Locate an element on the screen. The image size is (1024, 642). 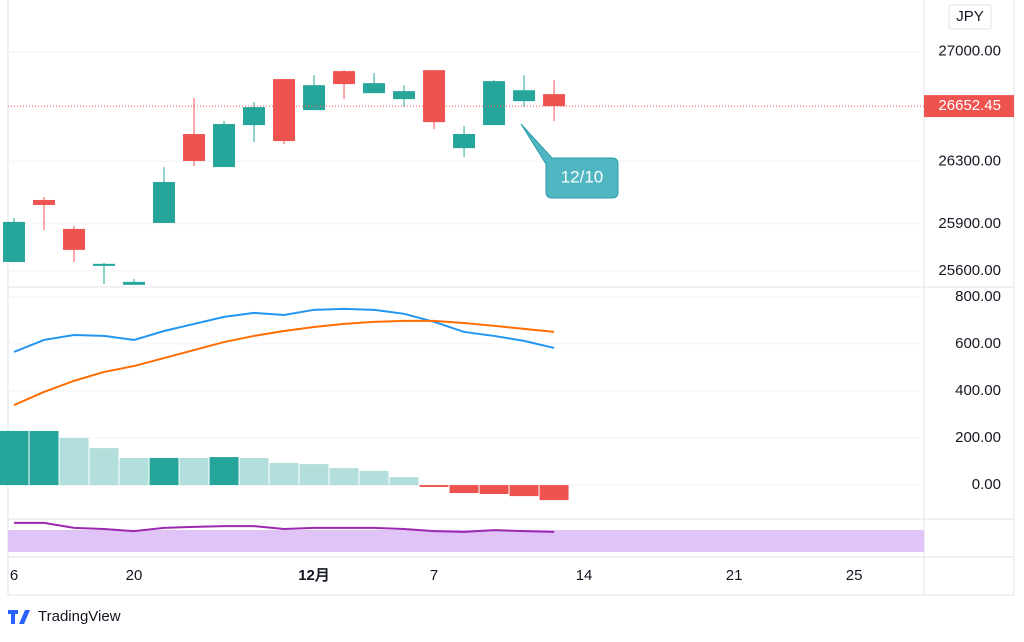
x-tick-label: 21 is located at coordinates (734, 575).